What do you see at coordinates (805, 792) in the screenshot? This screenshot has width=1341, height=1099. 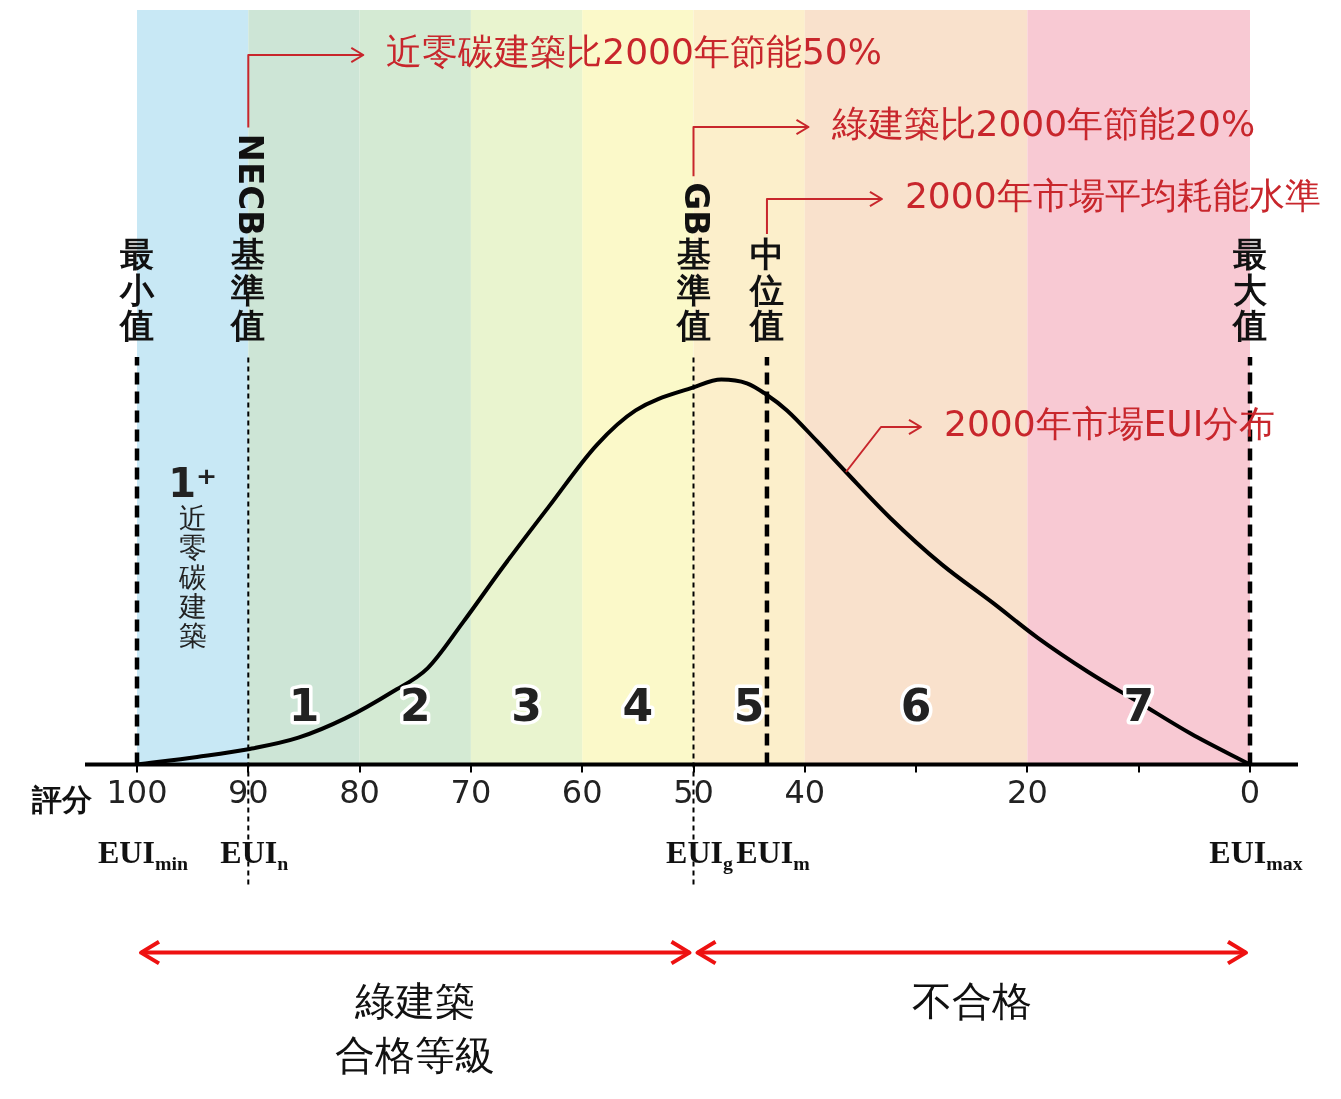 I see `x-tick-label: 40` at bounding box center [805, 792].